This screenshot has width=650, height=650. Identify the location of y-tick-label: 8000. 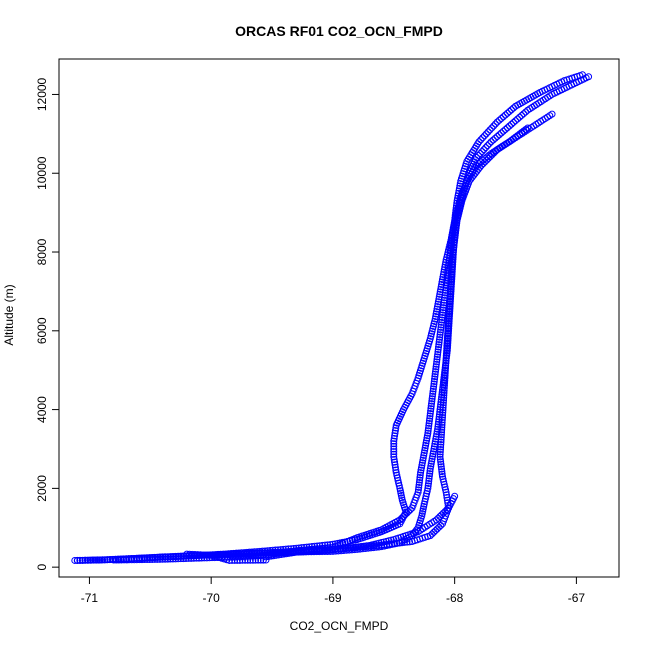
(42, 251).